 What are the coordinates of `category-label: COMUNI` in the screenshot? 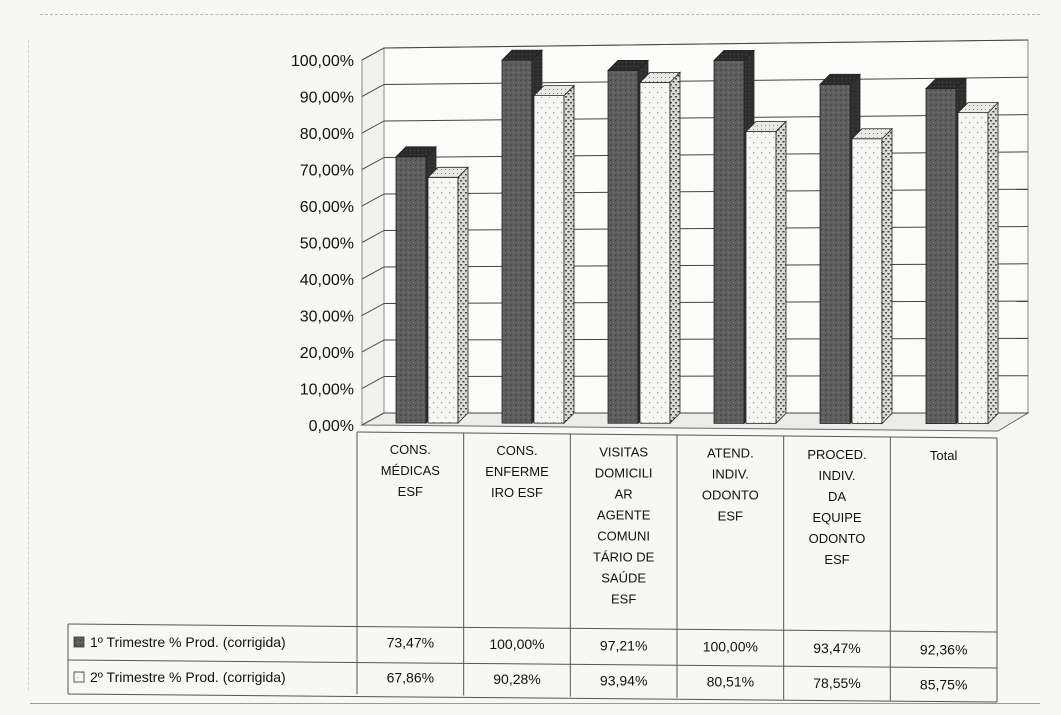 It's located at (623, 535).